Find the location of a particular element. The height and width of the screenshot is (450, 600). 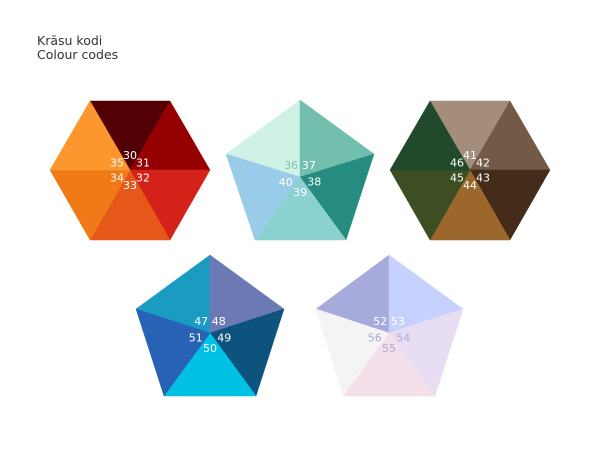

colour-code-label: 53 is located at coordinates (398, 321).